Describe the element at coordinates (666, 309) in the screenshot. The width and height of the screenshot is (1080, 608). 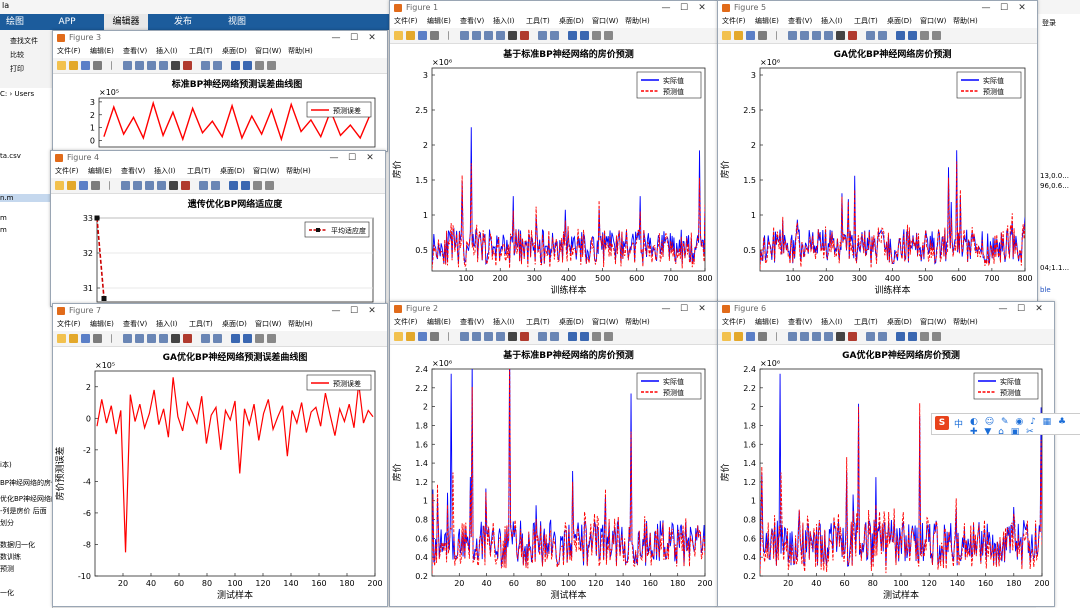
I see `minimize-icon: —` at that location.